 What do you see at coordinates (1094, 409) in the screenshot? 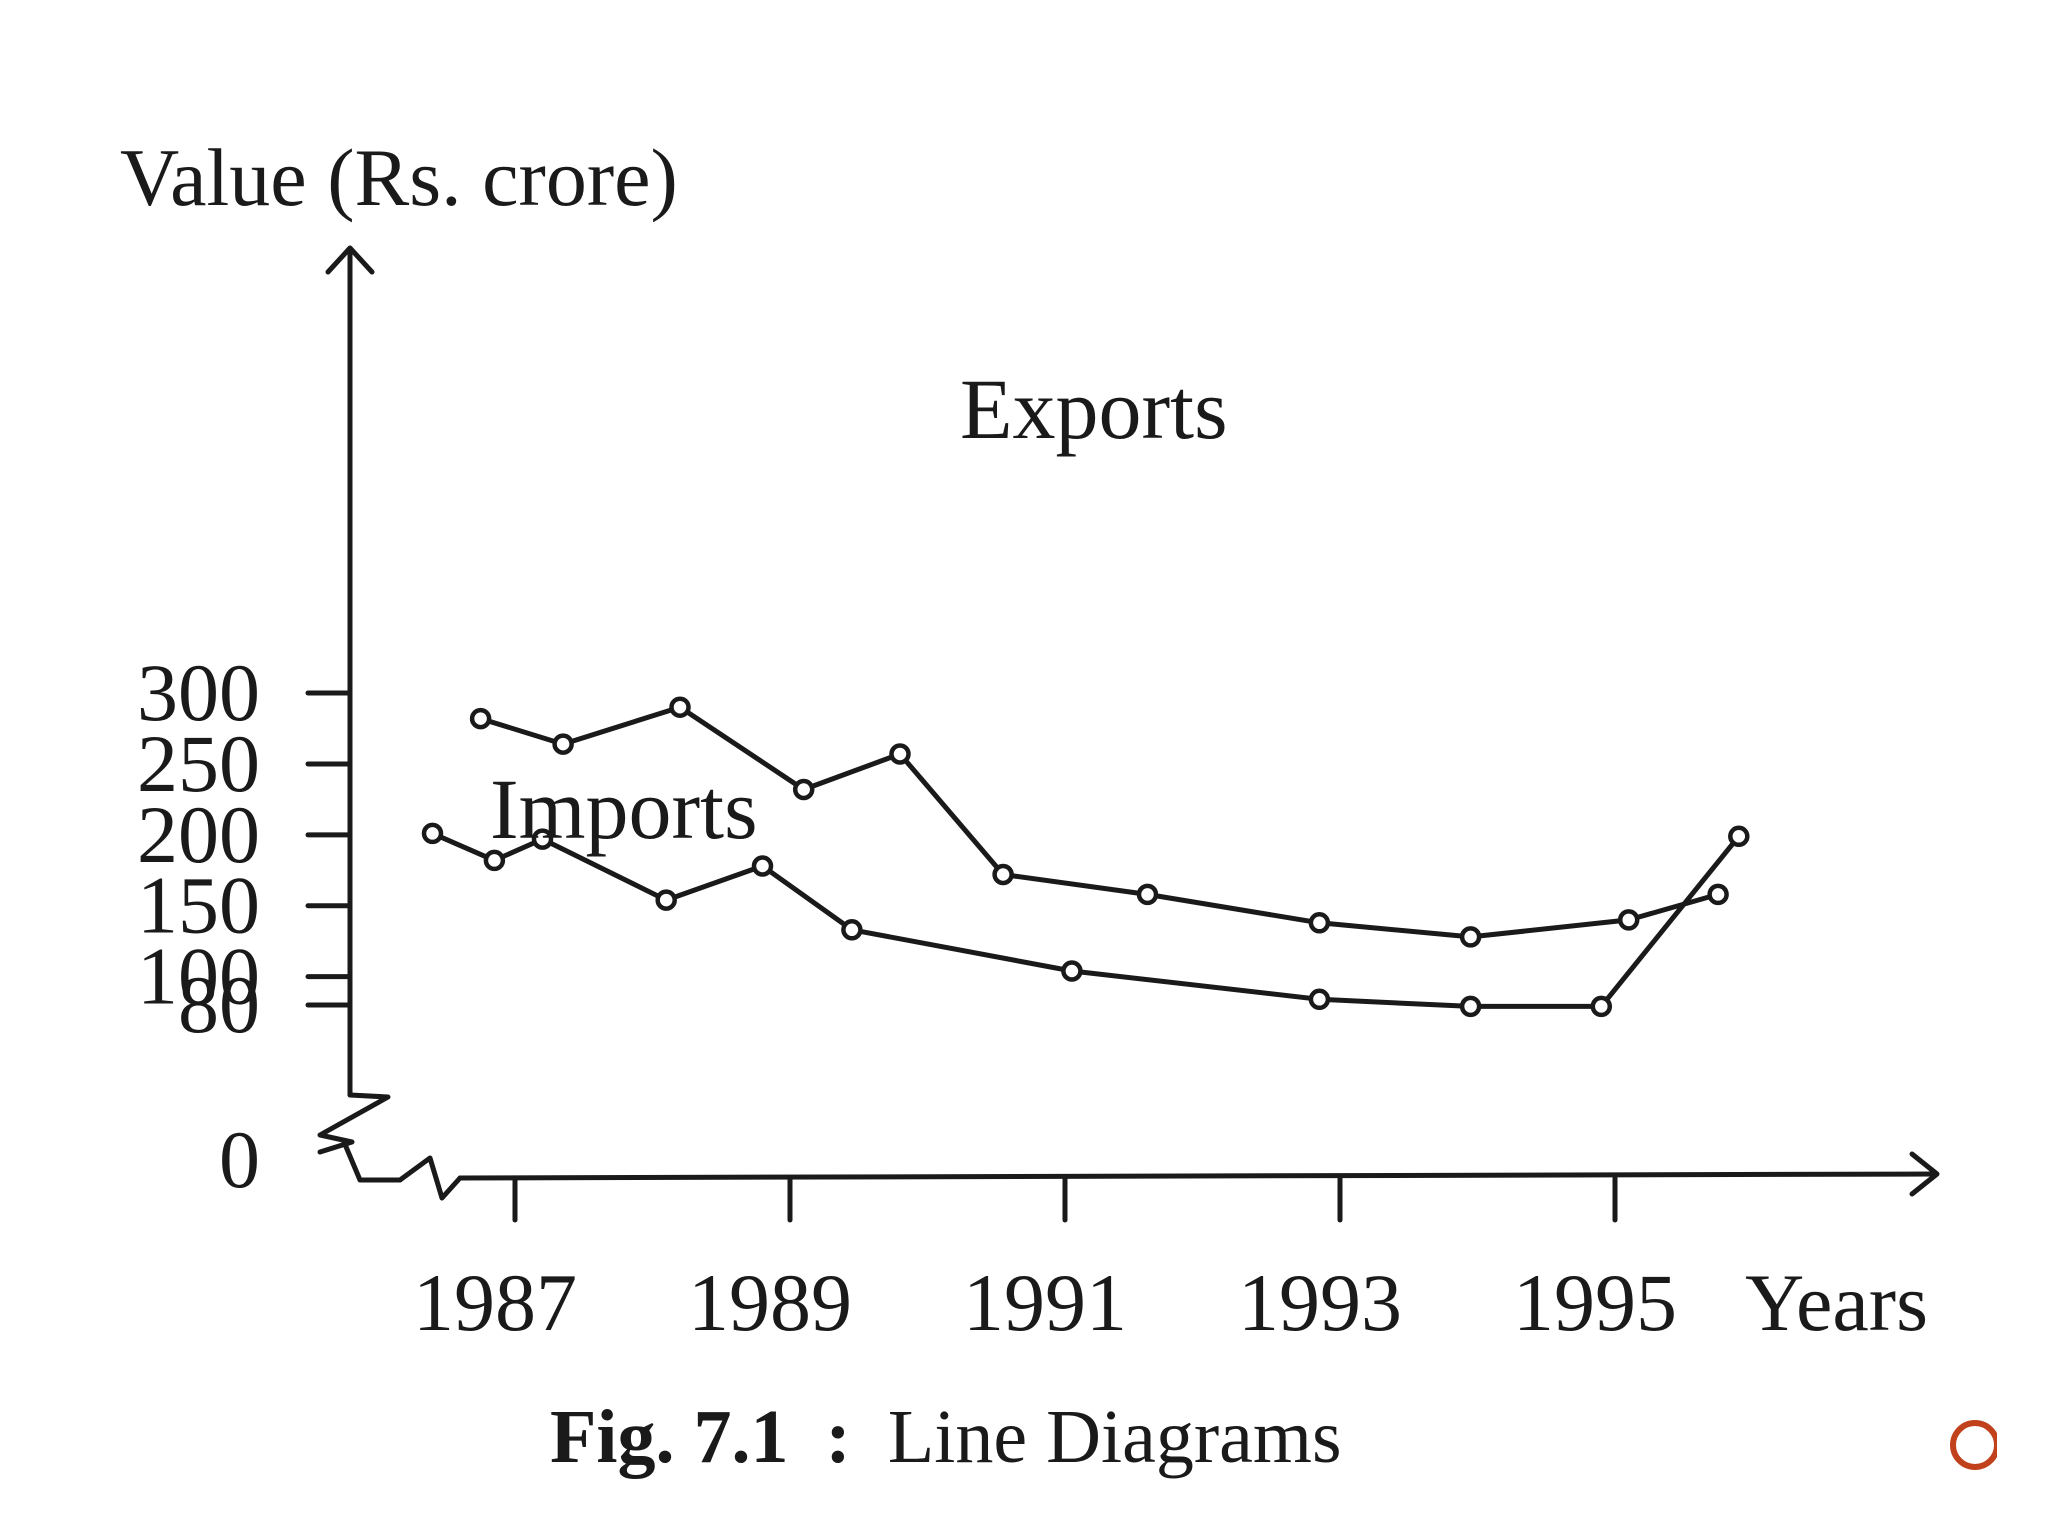
I see `series-label-exports: Exports` at bounding box center [1094, 409].